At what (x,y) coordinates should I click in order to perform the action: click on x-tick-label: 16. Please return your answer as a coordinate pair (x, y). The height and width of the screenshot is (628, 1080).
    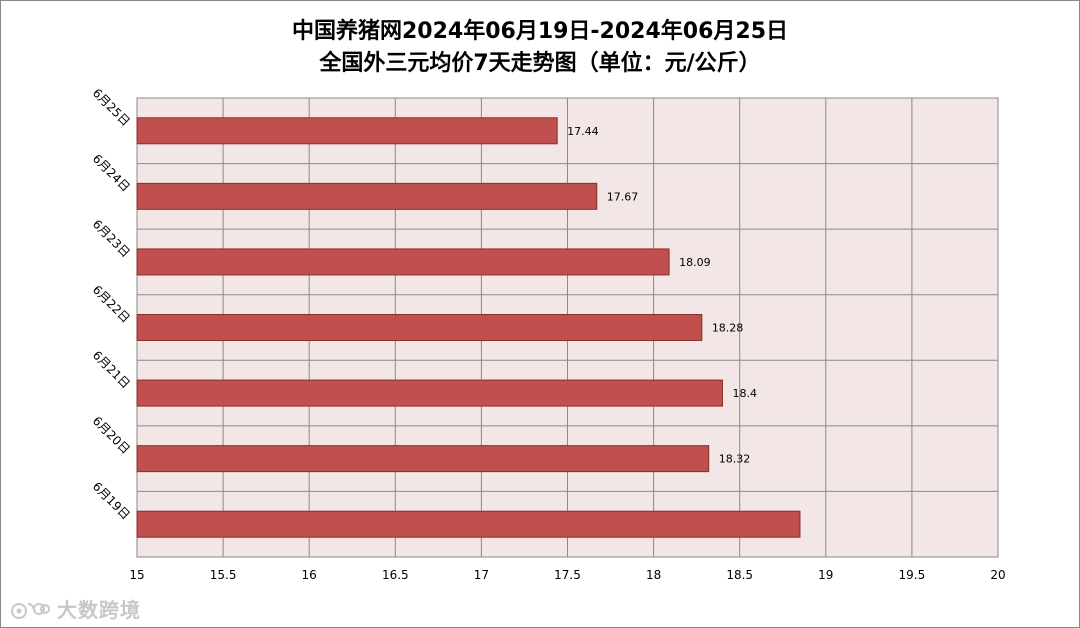
    Looking at the image, I should click on (309, 575).